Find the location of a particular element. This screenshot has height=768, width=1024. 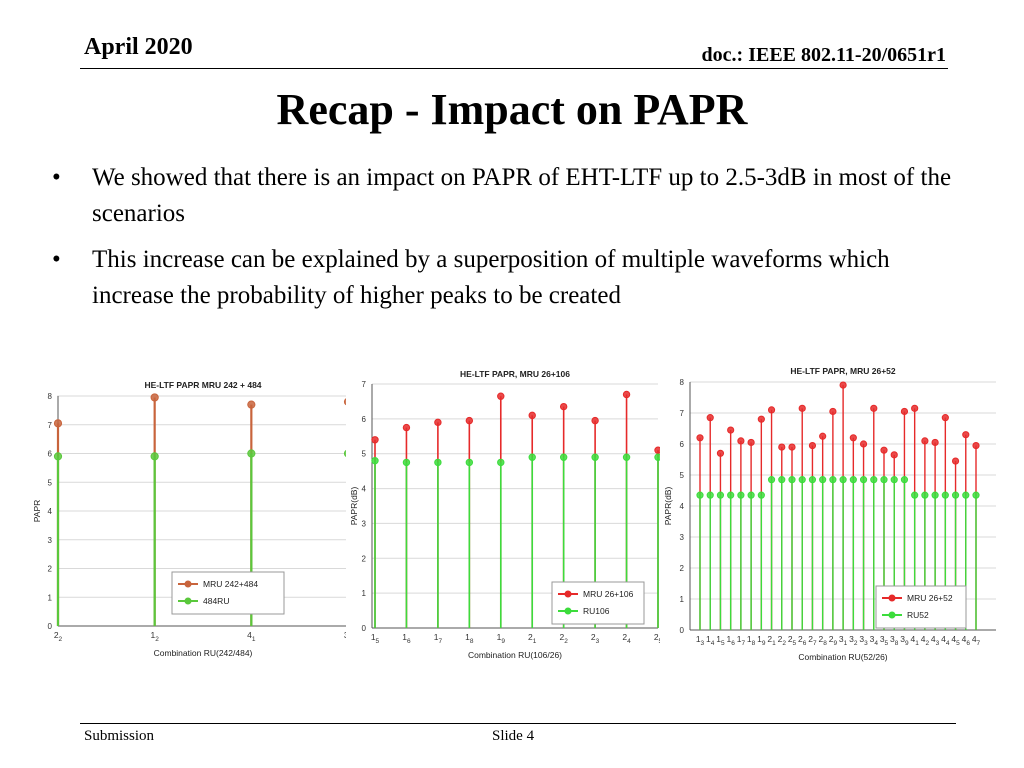

x-tick-label: 19 is located at coordinates (501, 638).